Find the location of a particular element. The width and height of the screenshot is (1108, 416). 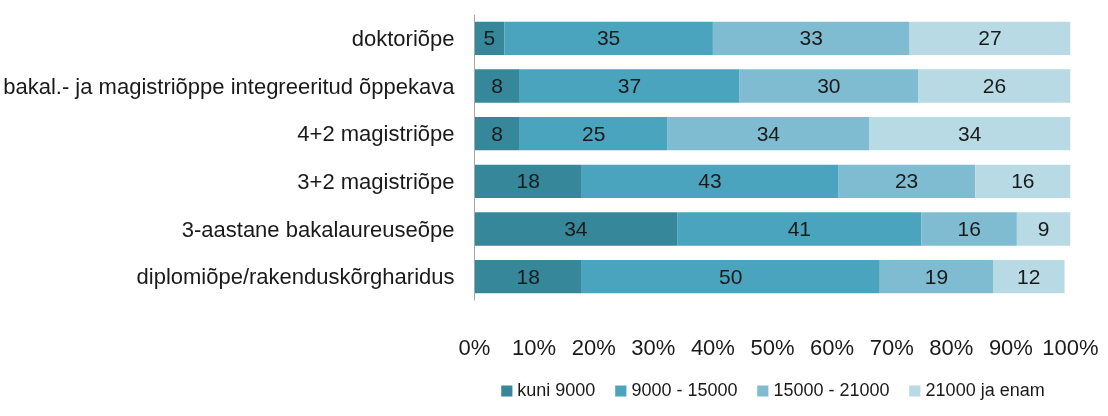

x-tick-label: 80% is located at coordinates (951, 347).